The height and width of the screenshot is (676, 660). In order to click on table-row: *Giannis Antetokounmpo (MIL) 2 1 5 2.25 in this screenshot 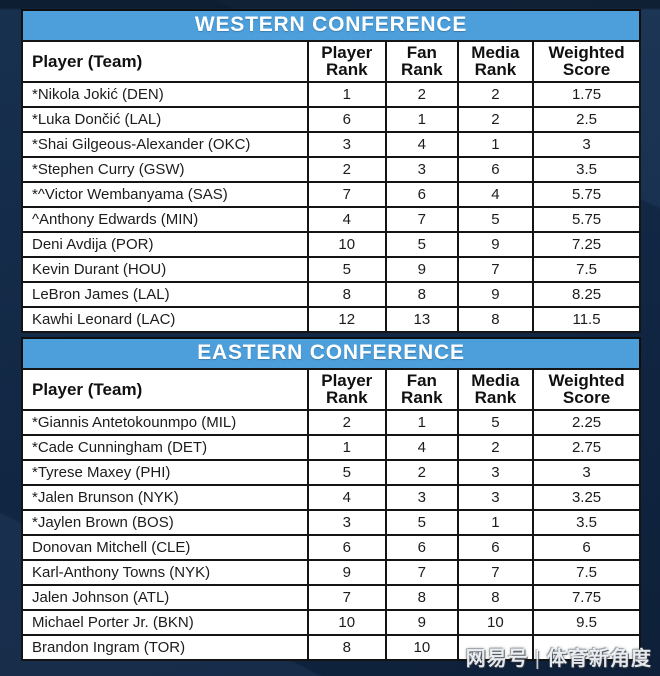, I will do `click(331, 422)`.